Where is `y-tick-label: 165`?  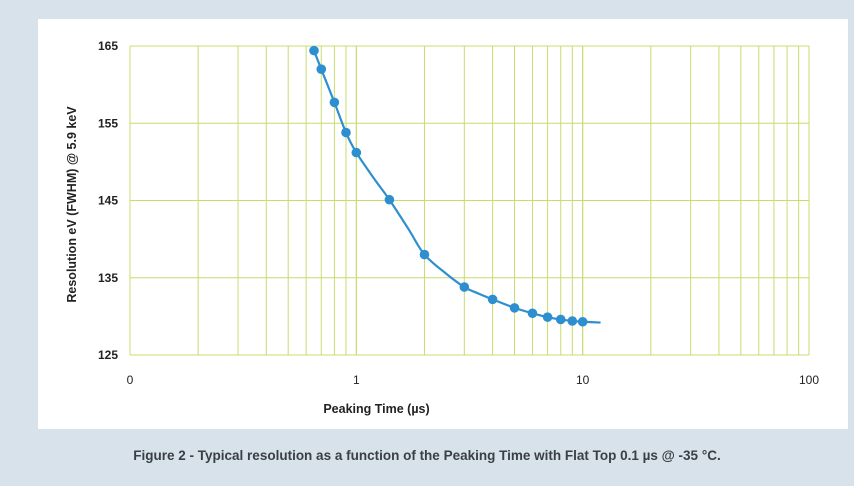 y-tick-label: 165 is located at coordinates (108, 46).